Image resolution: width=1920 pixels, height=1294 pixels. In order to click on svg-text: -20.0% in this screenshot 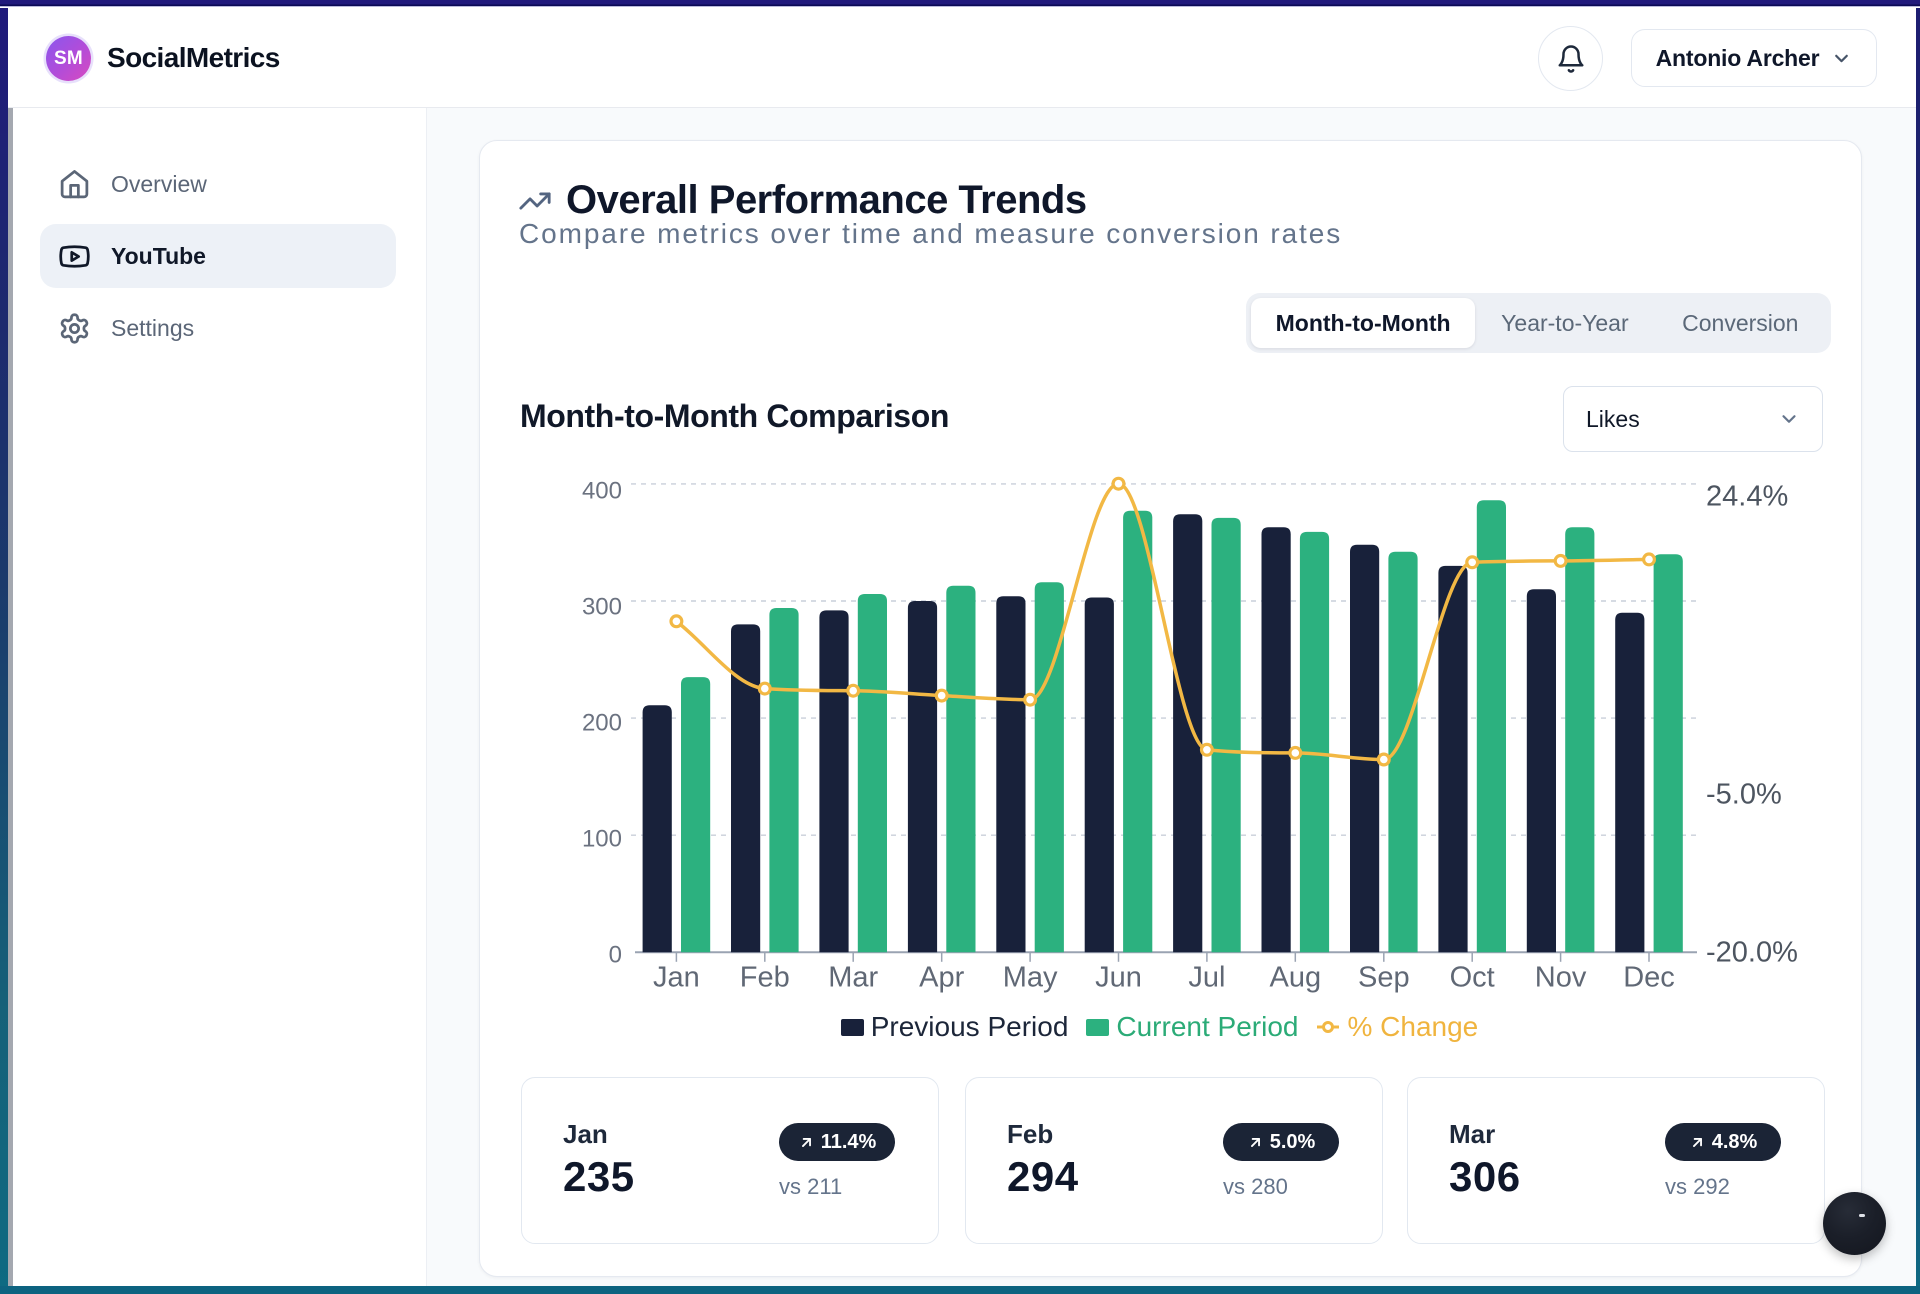, I will do `click(1752, 953)`.